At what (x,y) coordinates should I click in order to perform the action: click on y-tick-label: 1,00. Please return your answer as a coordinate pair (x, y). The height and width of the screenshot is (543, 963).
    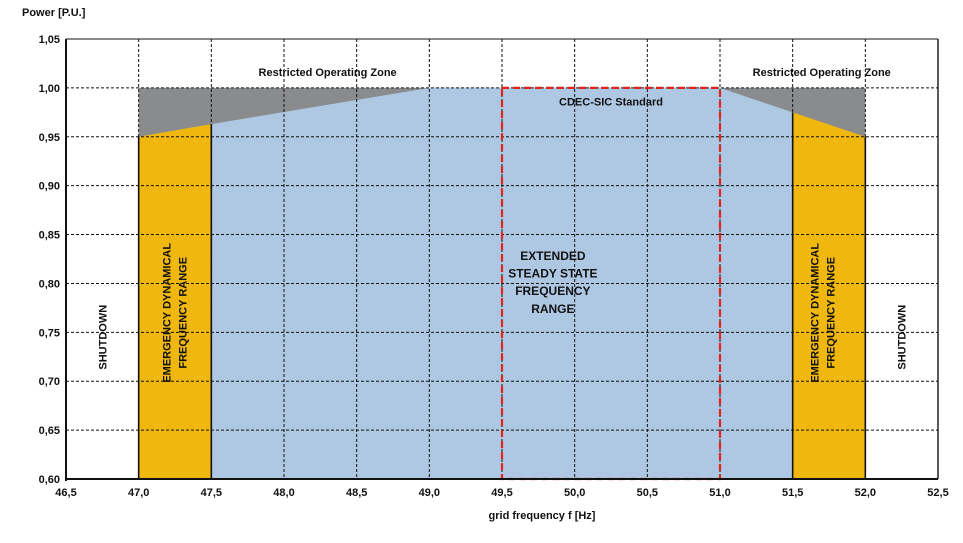
    Looking at the image, I should click on (49, 89).